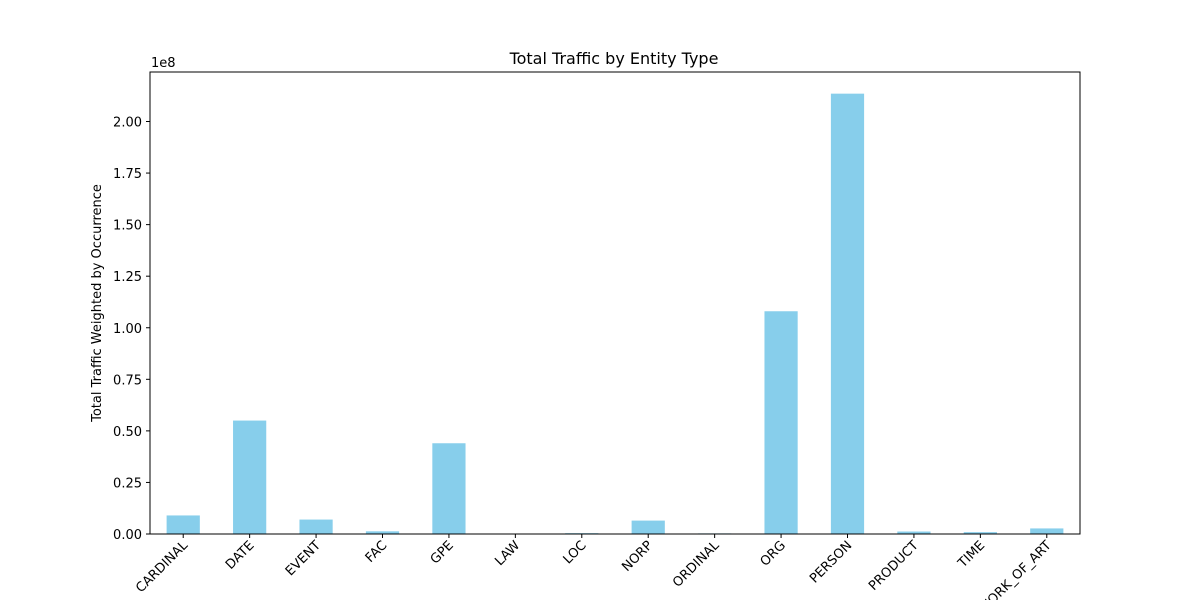 This screenshot has width=1200, height=600. Describe the element at coordinates (637, 556) in the screenshot. I see `x-tick-label: NORP` at that location.